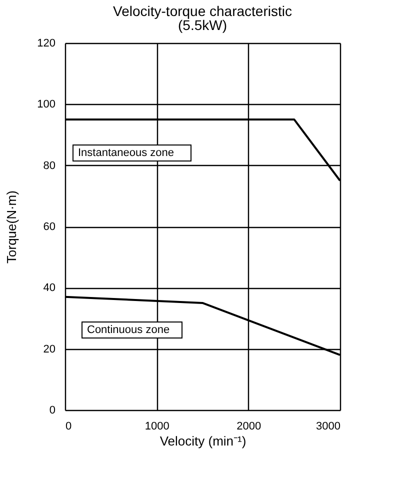 This screenshot has height=477, width=403. Describe the element at coordinates (203, 441) in the screenshot. I see `x-axis-title: Velocity (min⁻¹)` at that location.